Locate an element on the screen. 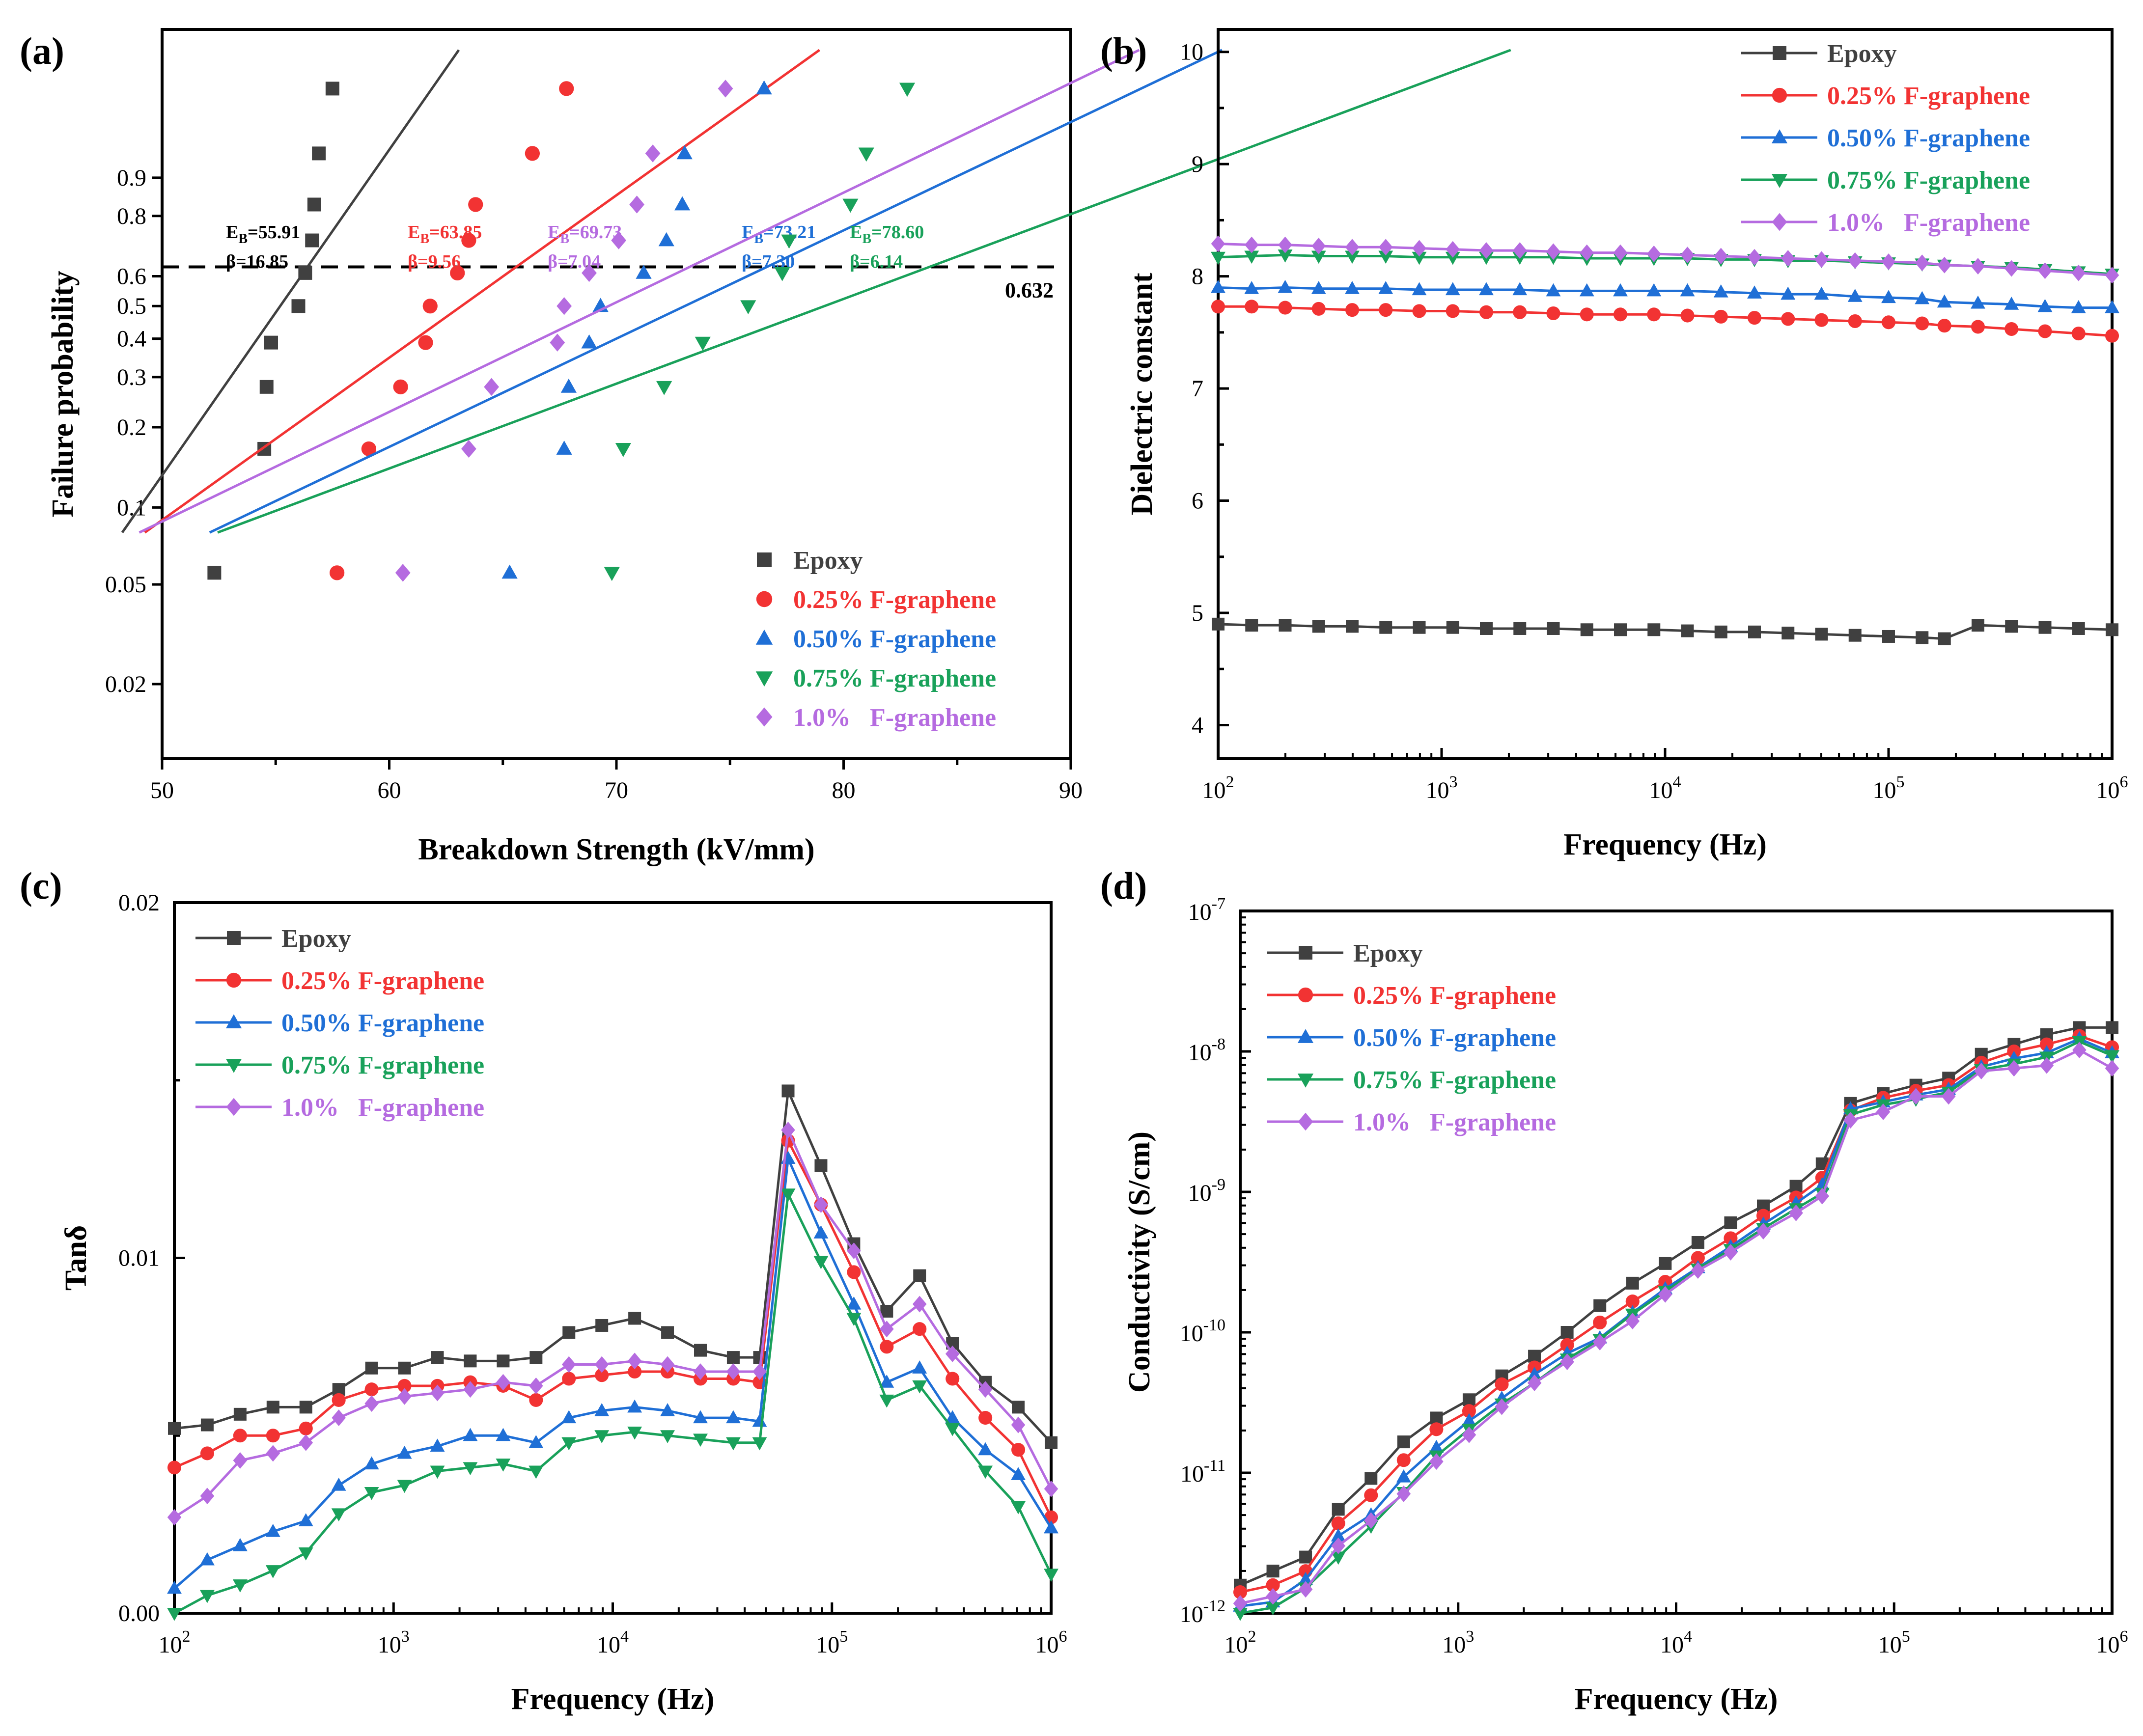  y-tick-label-b: 10 is located at coordinates (1191, 52).